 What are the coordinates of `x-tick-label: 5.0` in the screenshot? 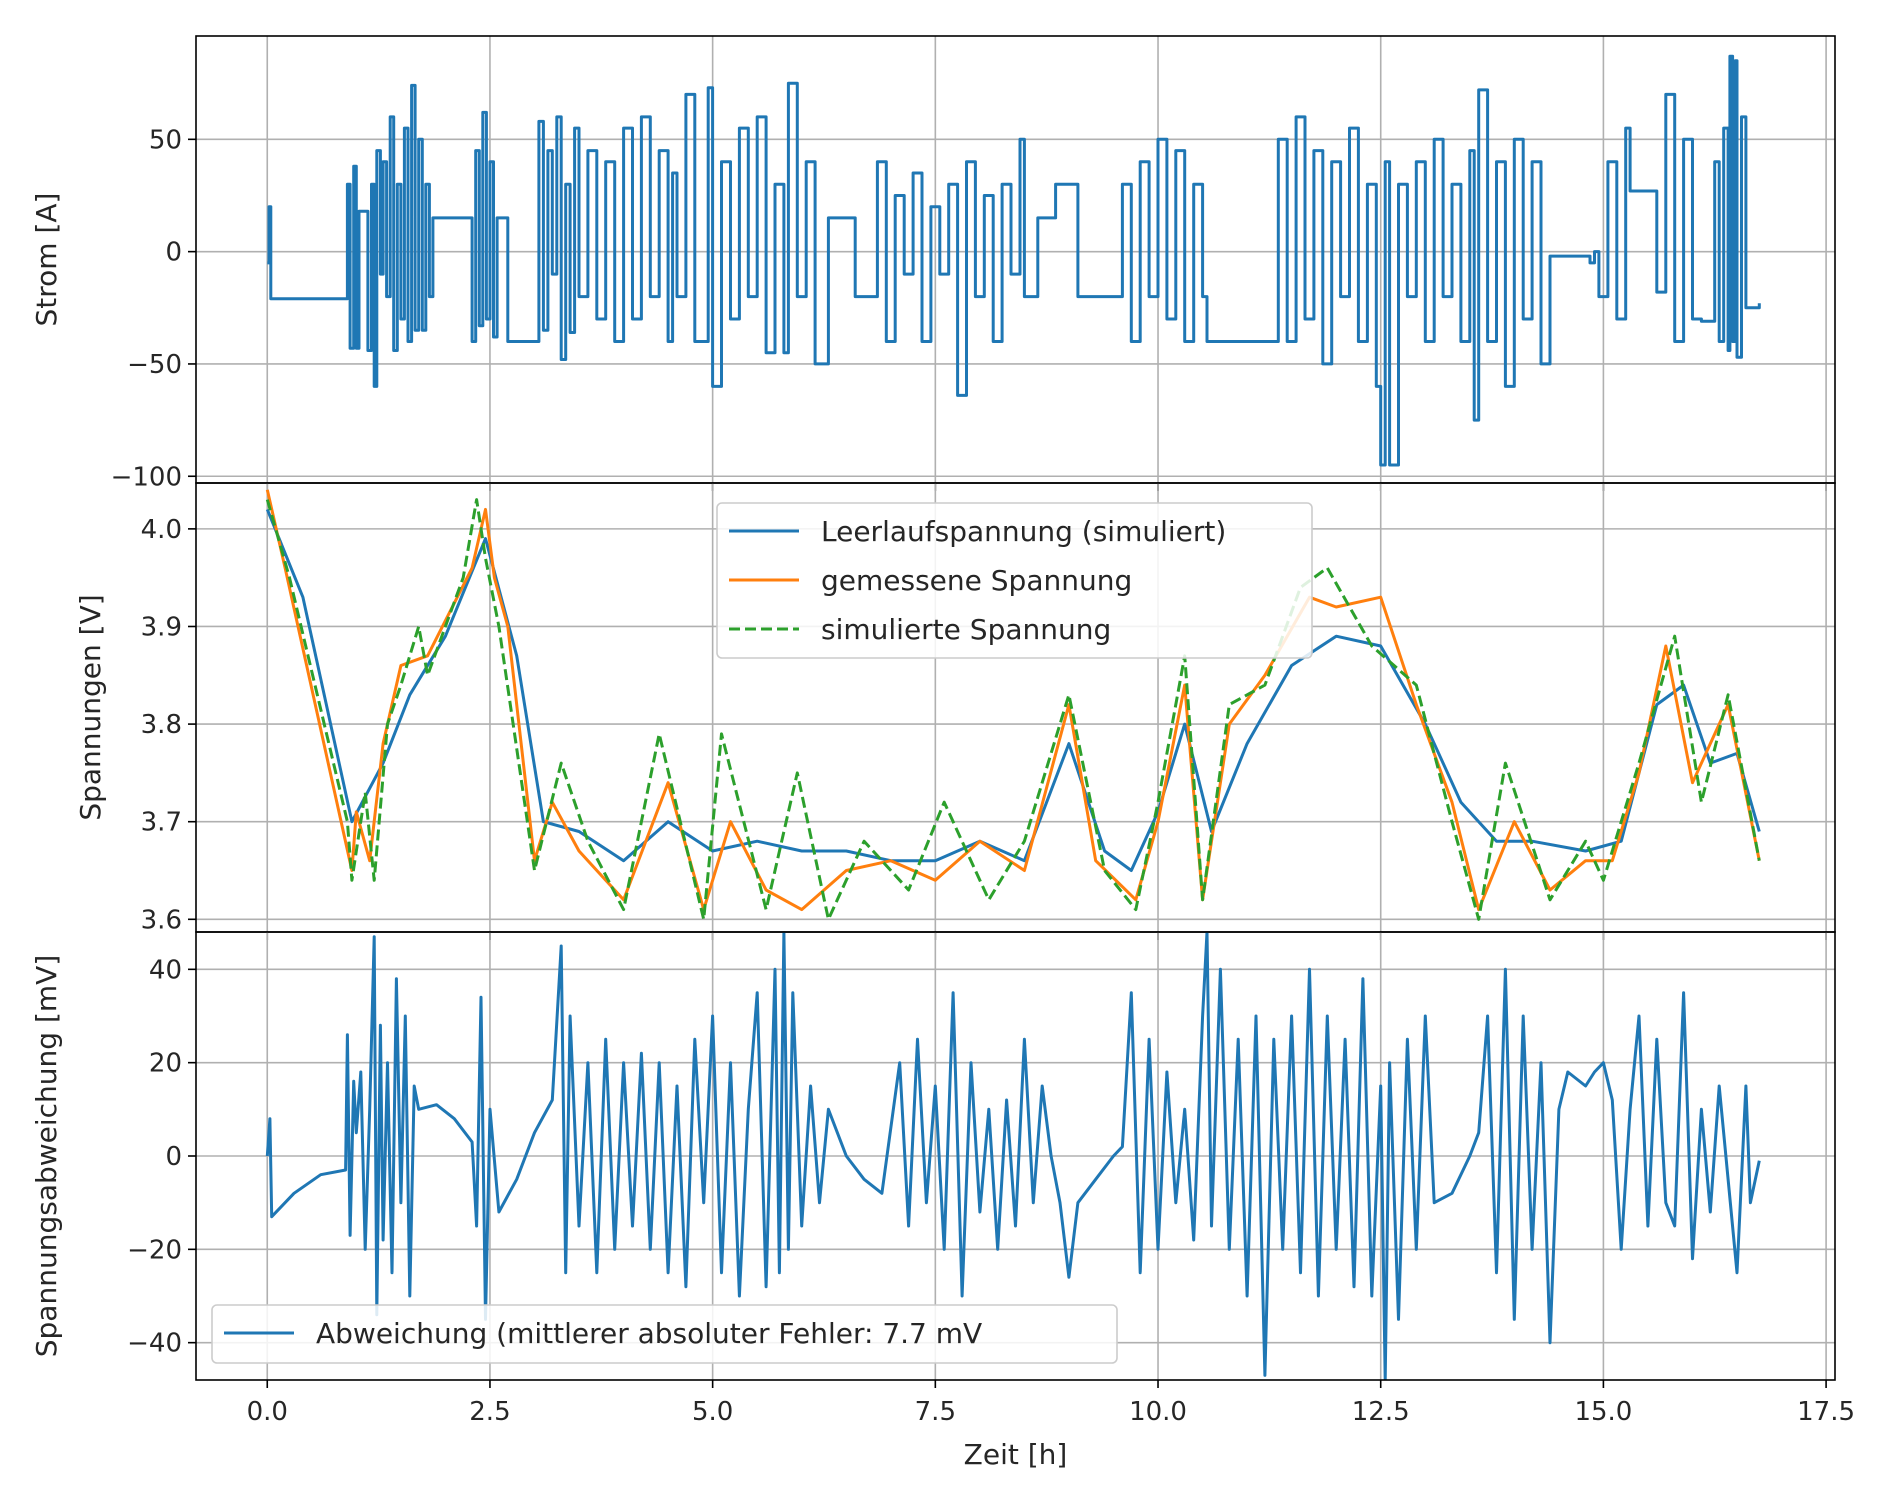 It's located at (712, 1412).